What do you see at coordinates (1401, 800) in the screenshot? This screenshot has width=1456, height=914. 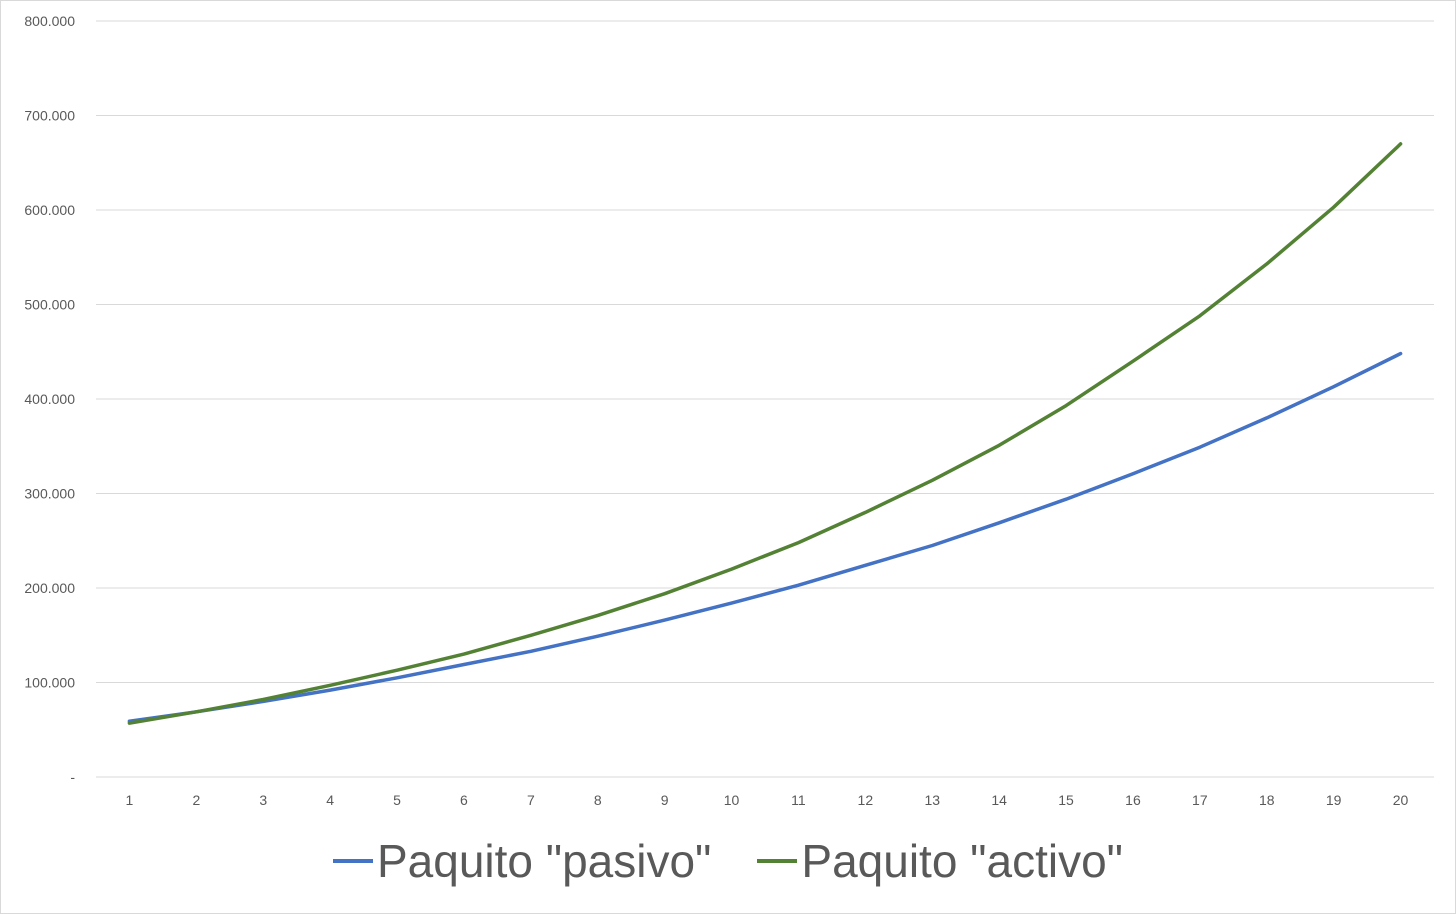 I see `x-tick-label: 20` at bounding box center [1401, 800].